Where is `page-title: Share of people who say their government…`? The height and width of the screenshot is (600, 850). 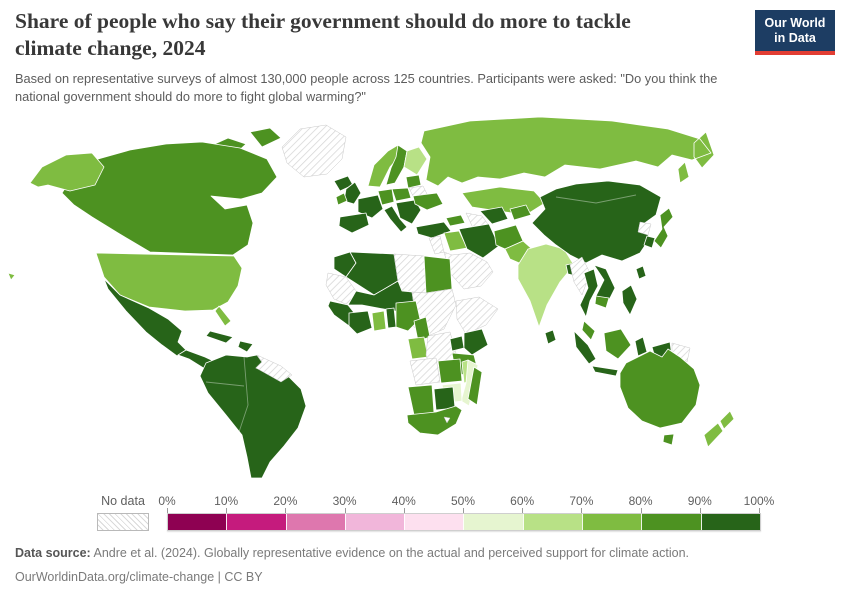 page-title: Share of people who say their government… is located at coordinates (425, 35).